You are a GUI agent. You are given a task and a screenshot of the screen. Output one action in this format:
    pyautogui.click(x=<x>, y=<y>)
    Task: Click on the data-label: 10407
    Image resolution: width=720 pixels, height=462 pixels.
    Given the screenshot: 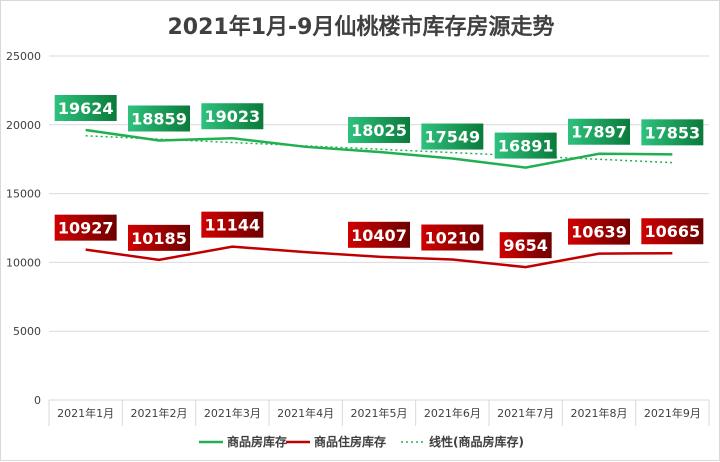 What is the action you would take?
    pyautogui.click(x=379, y=235)
    